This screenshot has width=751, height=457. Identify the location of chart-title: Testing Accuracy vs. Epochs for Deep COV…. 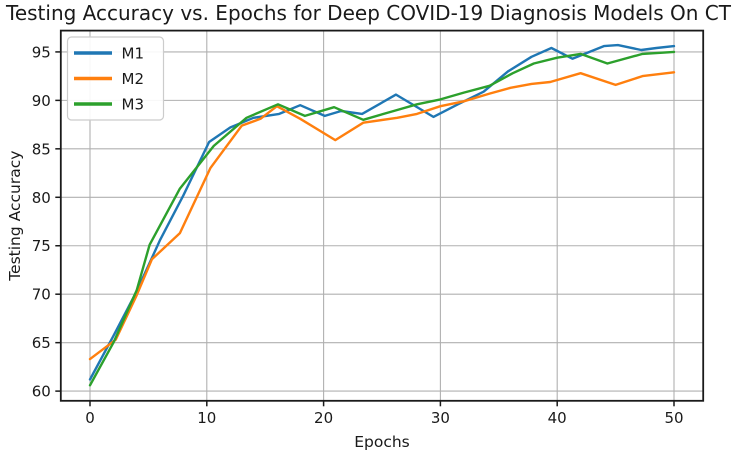
(368, 13).